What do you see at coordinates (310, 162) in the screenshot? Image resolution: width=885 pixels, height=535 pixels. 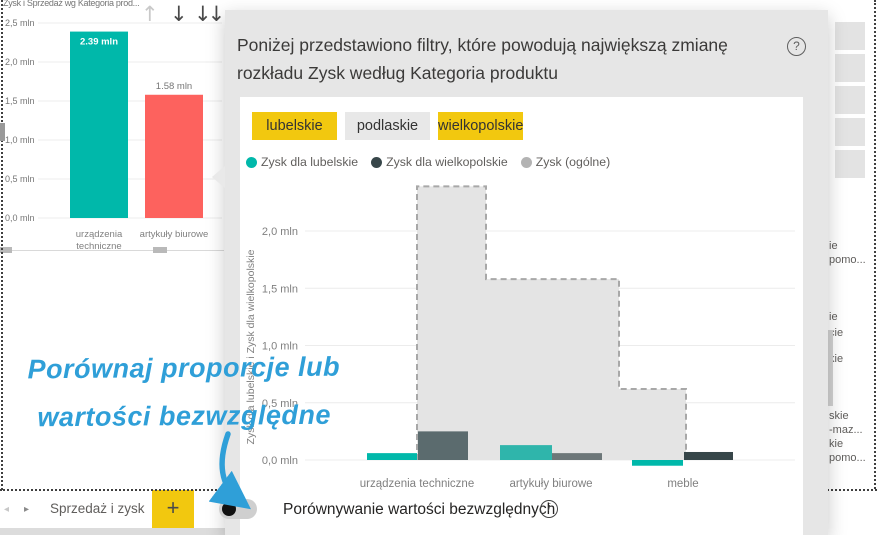 I see `legend-label: Zysk dla lubelskie` at bounding box center [310, 162].